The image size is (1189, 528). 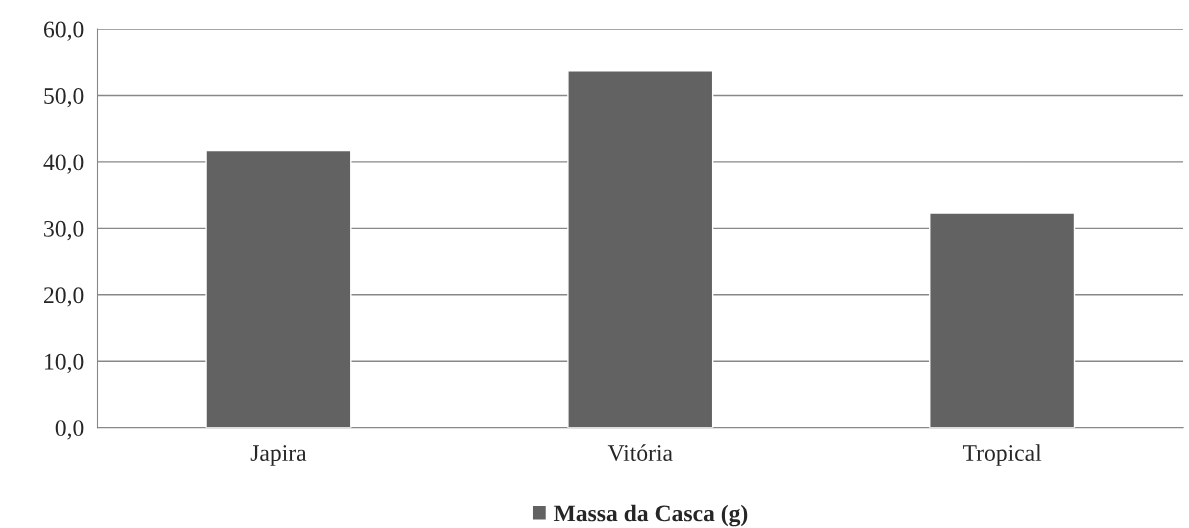 What do you see at coordinates (64, 363) in the screenshot?
I see `y-tick-label: 10,0` at bounding box center [64, 363].